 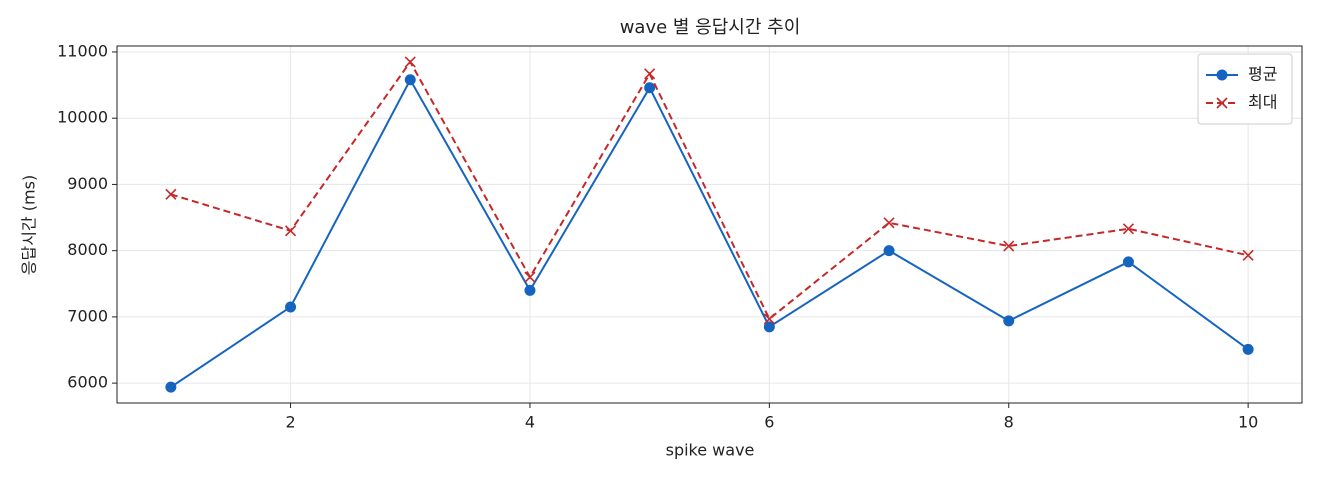 What do you see at coordinates (1262, 74) in the screenshot?
I see `legend-label: 평균` at bounding box center [1262, 74].